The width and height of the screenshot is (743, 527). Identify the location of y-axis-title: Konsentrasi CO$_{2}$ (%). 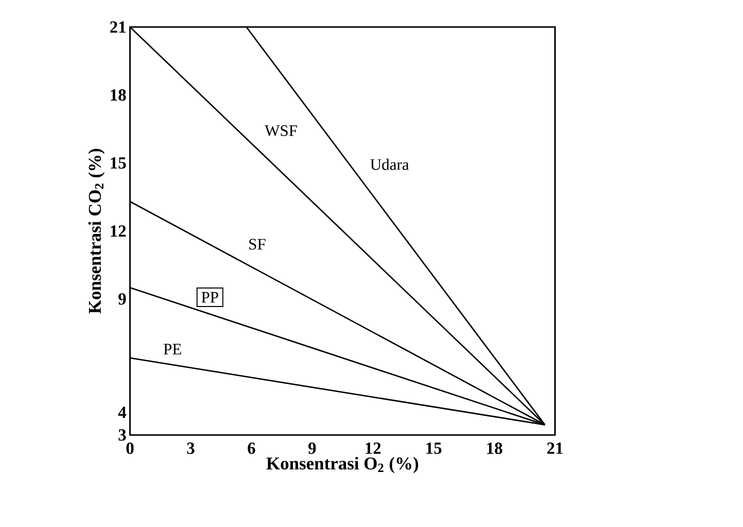
(96, 231).